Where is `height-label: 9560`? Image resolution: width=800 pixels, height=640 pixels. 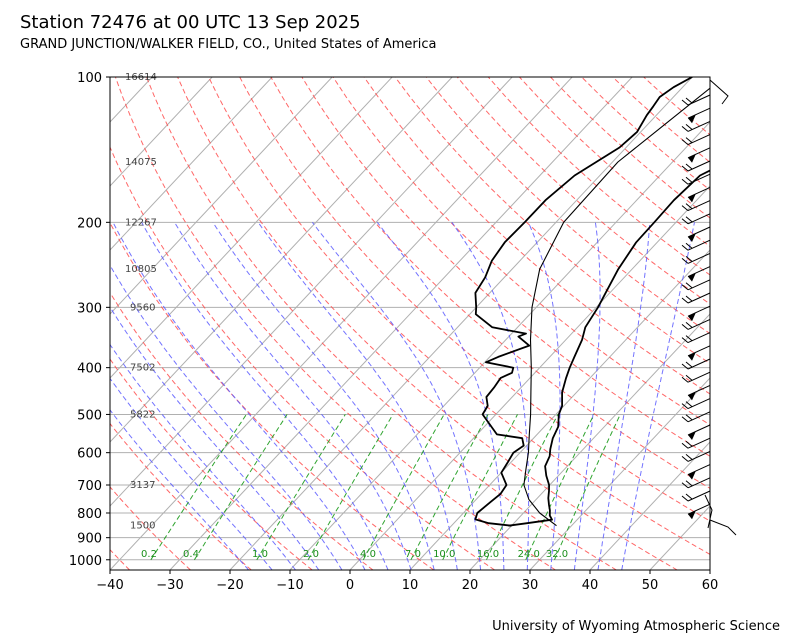
height-label: 9560 is located at coordinates (142, 307).